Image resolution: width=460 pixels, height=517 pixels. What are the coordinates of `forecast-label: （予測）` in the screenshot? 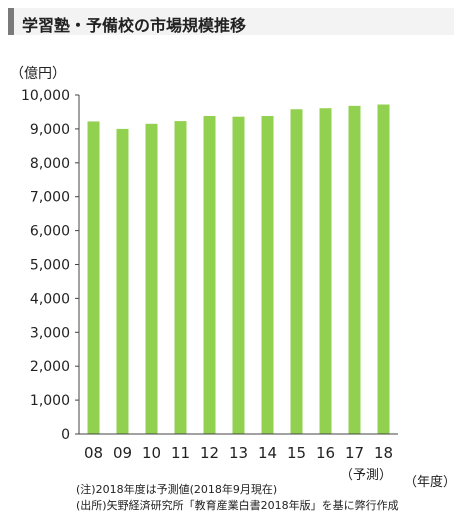 It's located at (366, 475).